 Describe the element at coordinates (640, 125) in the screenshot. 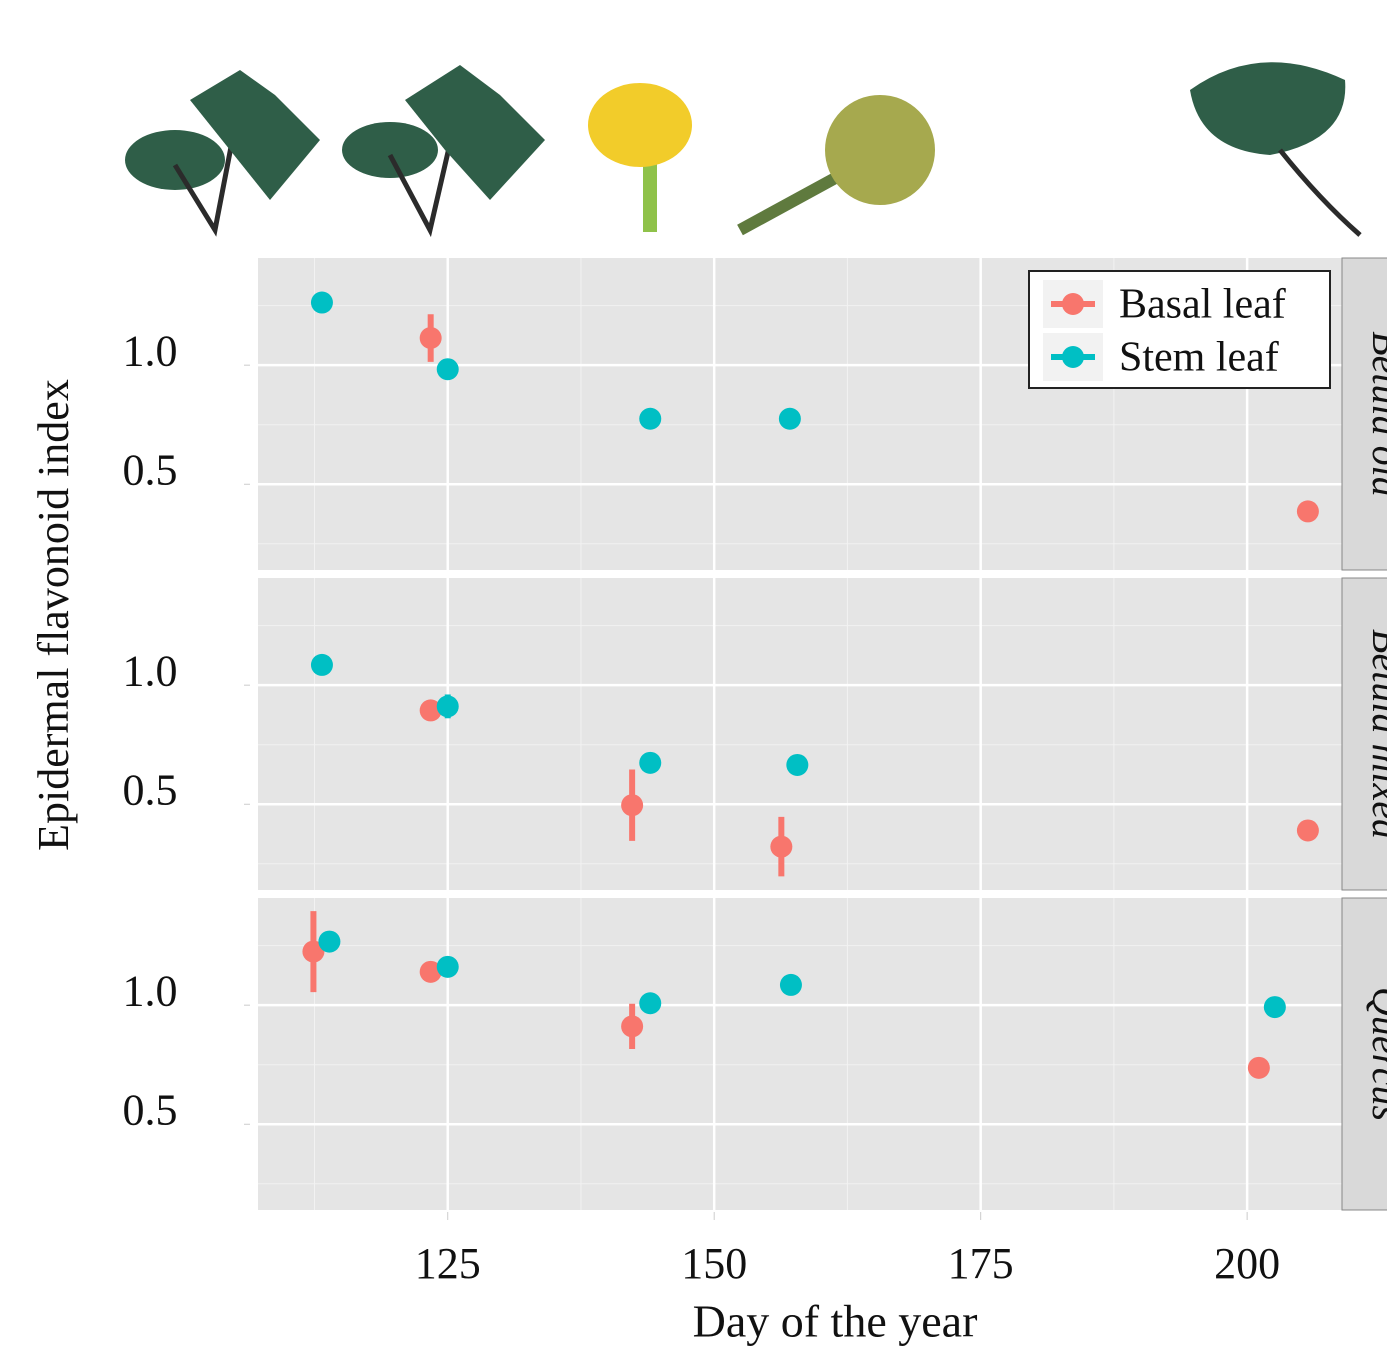

I see `flower` at that location.